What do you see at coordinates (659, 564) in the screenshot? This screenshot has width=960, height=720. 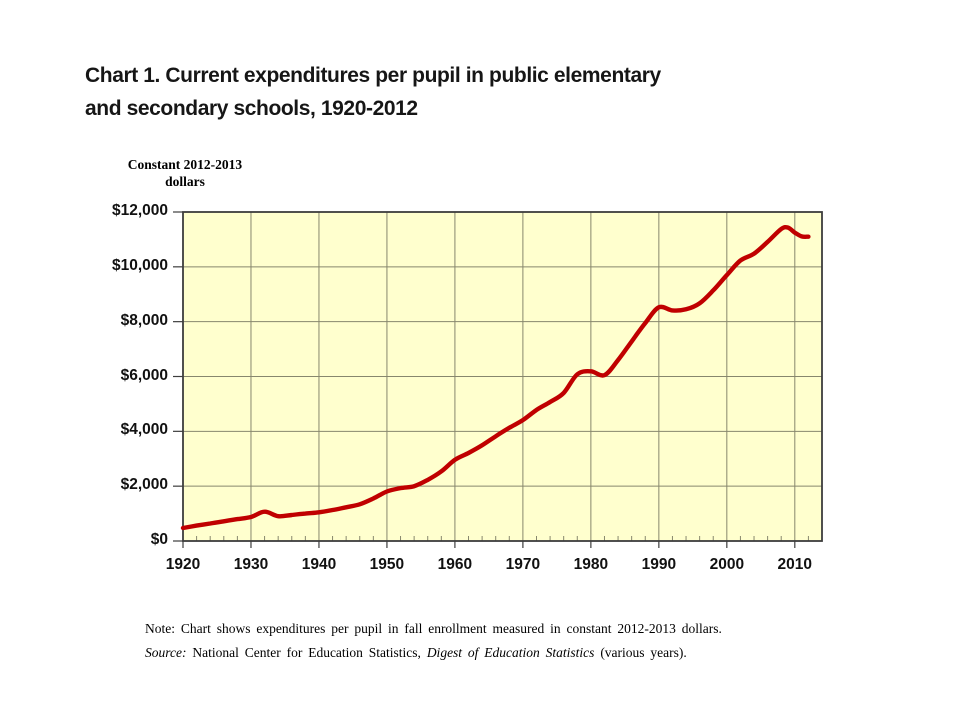 I see `x-axis-tick-label: 1990` at bounding box center [659, 564].